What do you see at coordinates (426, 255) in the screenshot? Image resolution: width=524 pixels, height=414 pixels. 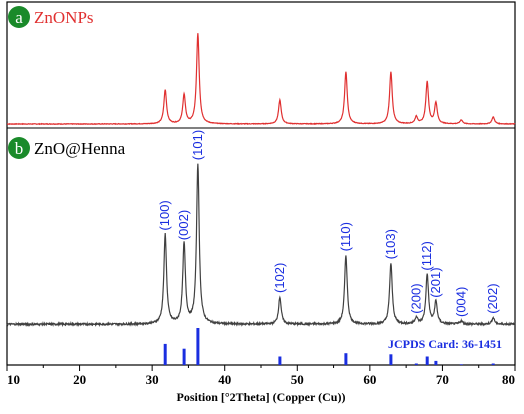 I see `hkl-label: (112)` at bounding box center [426, 255].